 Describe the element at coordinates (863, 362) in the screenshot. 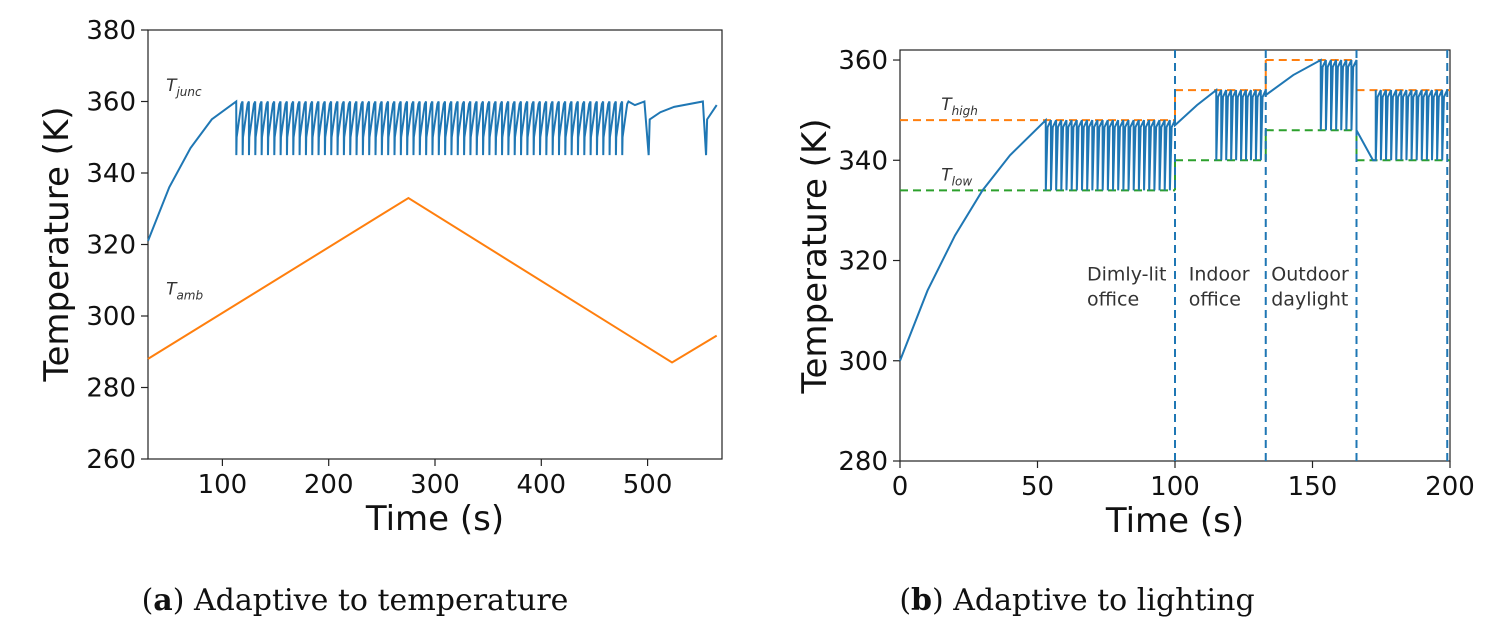

I see `chart-b-y-tick-label: 300` at that location.